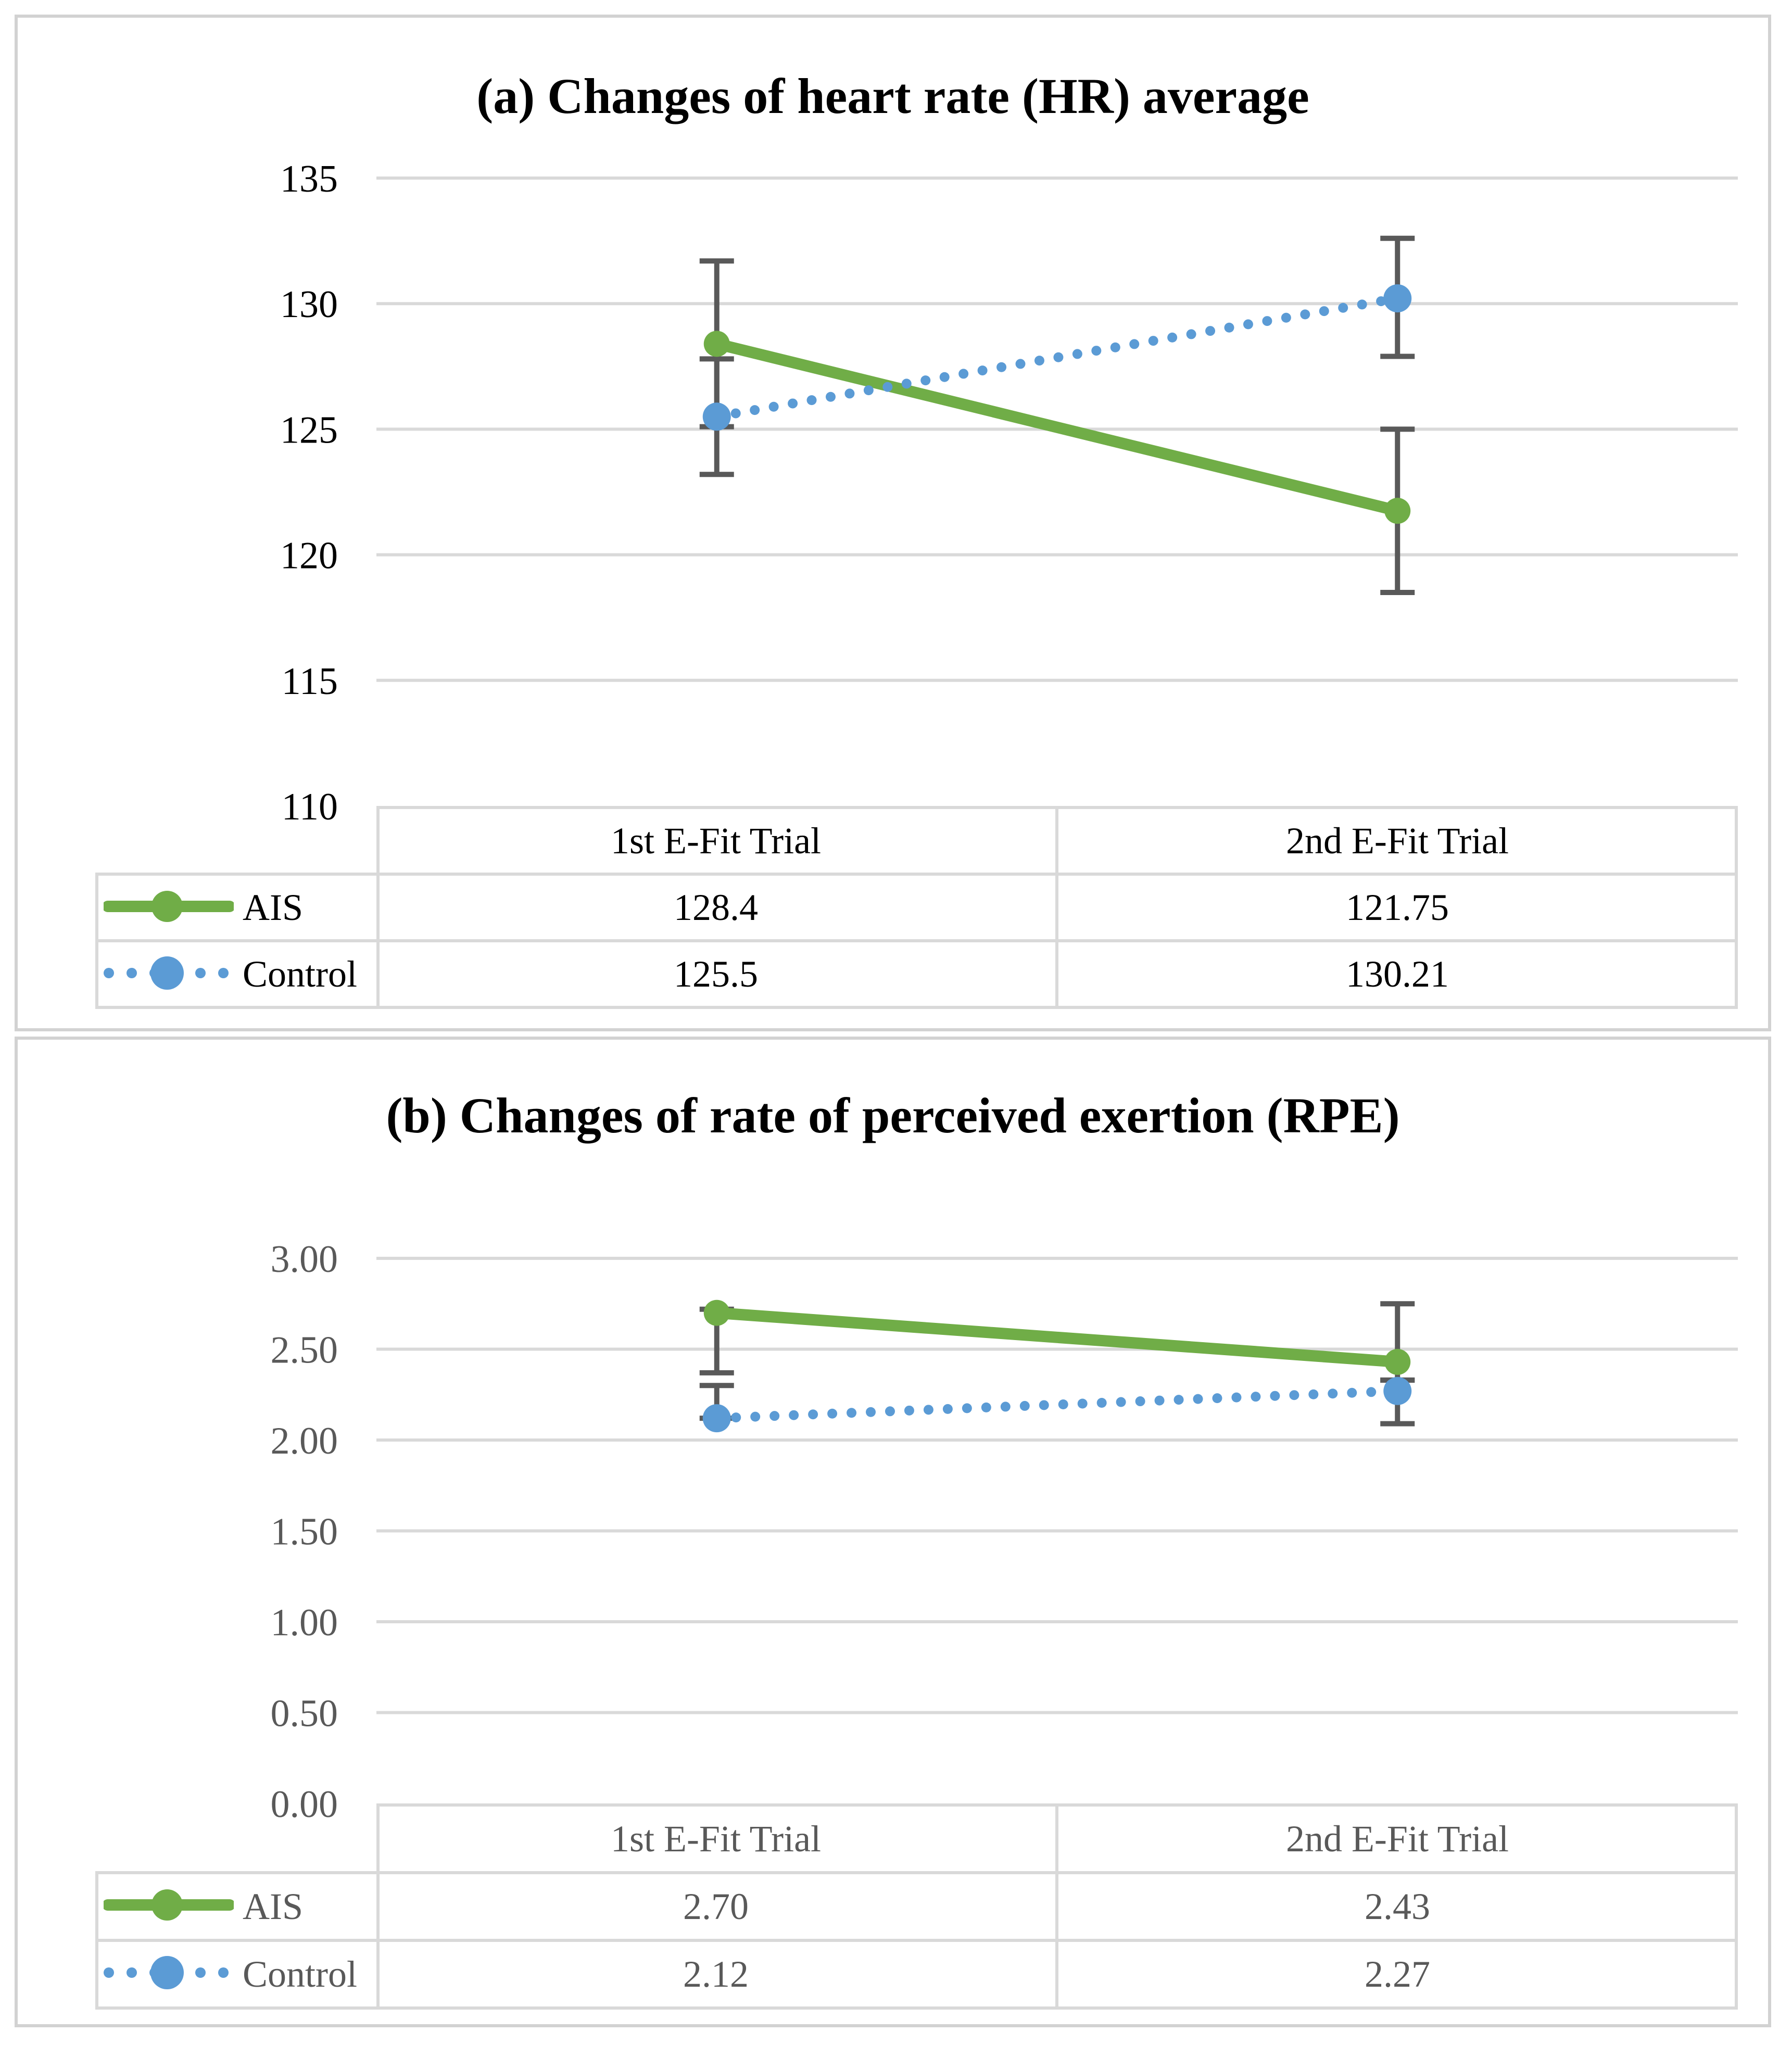  I want to click on table-a-control-value-1: 125.5, so click(716, 974).